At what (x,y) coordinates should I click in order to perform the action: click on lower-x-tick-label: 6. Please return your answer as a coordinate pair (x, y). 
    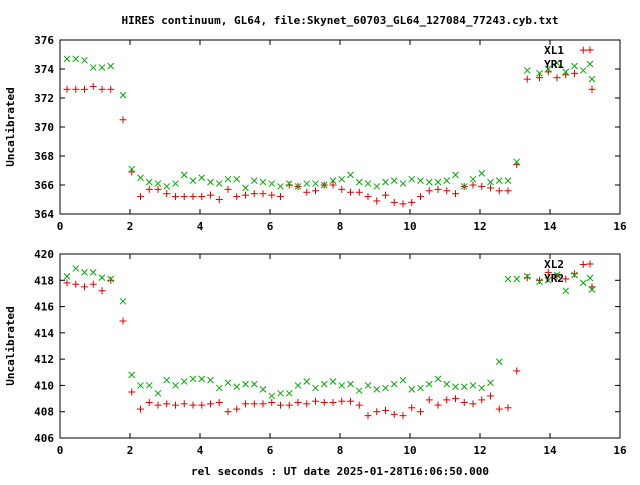
    Looking at the image, I should click on (270, 450).